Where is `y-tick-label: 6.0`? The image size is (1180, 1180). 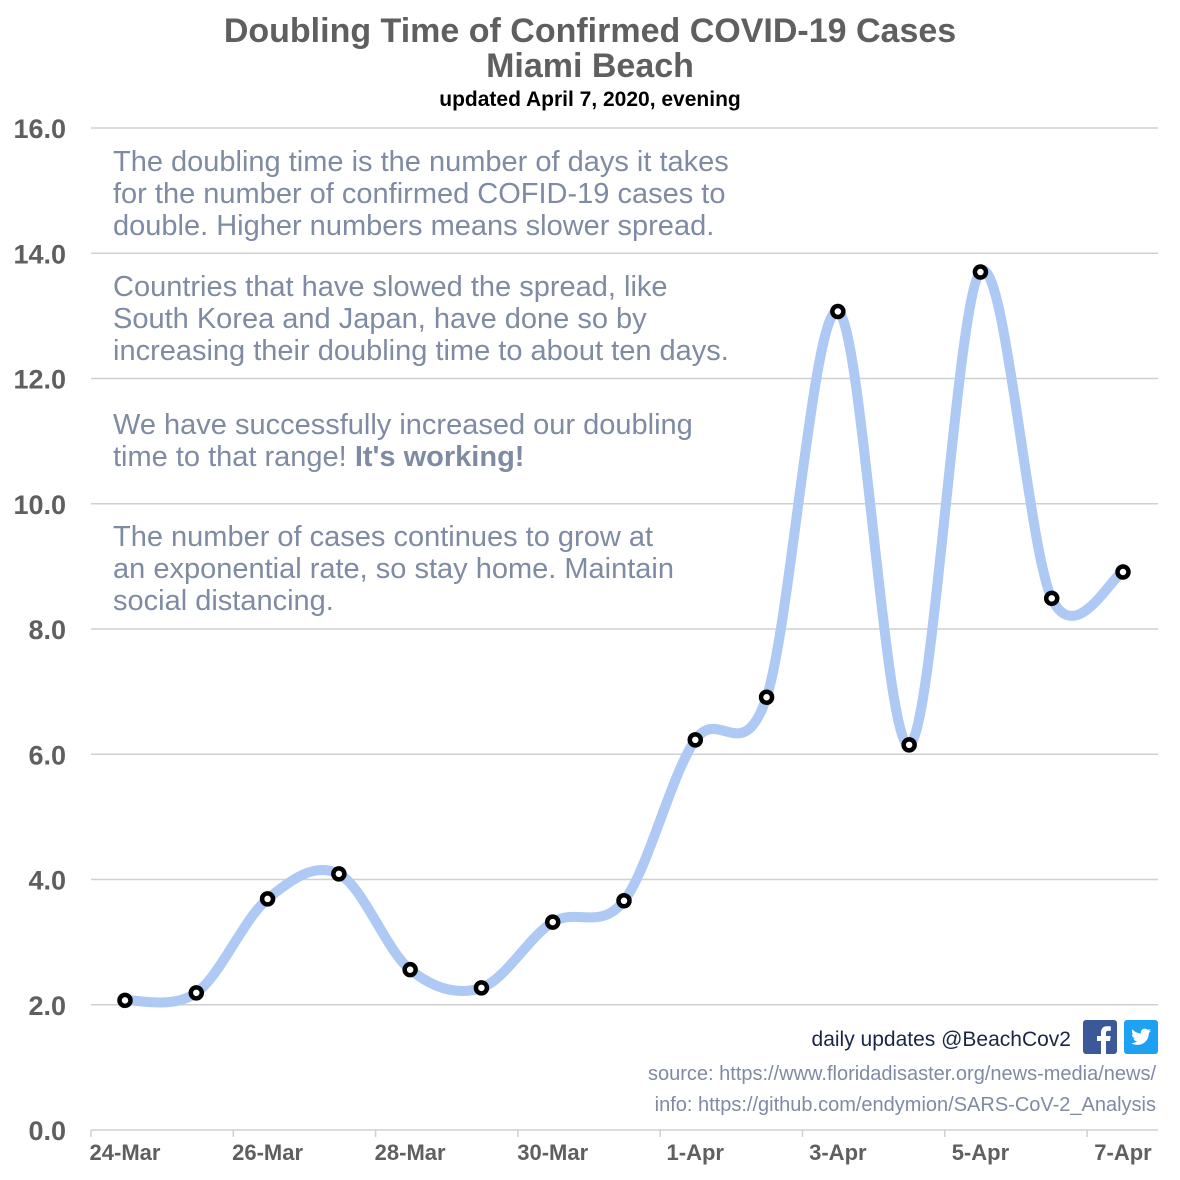 y-tick-label: 6.0 is located at coordinates (47, 755).